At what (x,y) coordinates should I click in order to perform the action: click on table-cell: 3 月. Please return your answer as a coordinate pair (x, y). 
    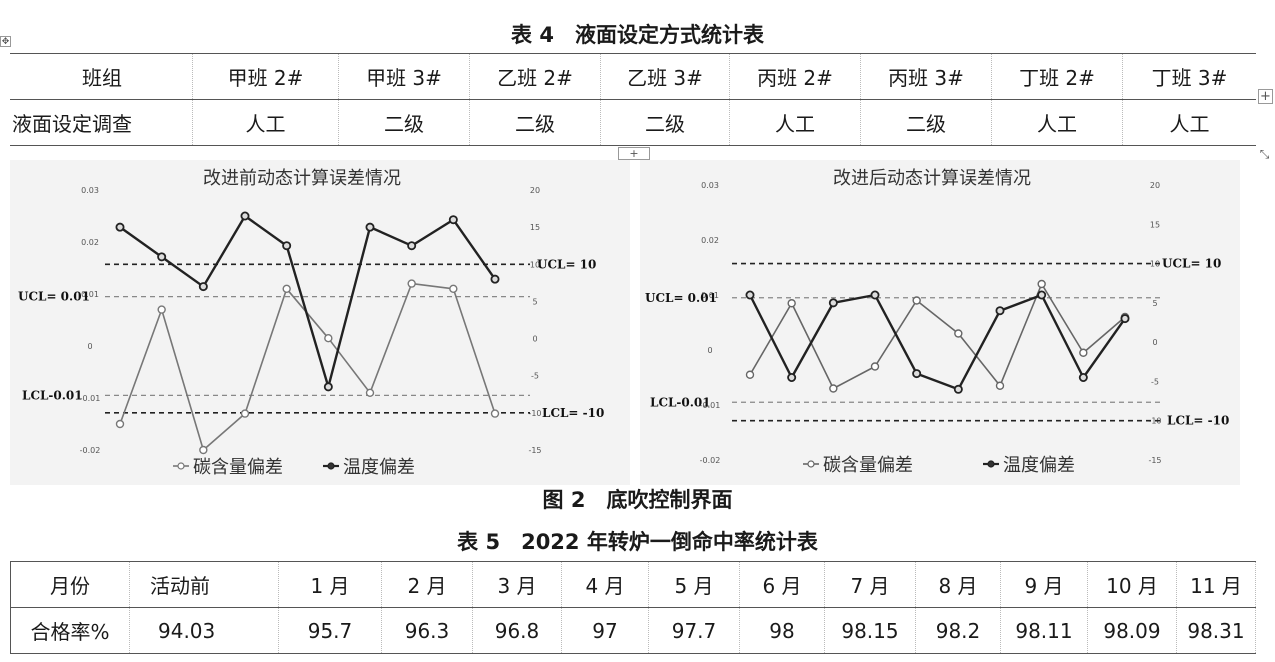
    Looking at the image, I should click on (517, 584).